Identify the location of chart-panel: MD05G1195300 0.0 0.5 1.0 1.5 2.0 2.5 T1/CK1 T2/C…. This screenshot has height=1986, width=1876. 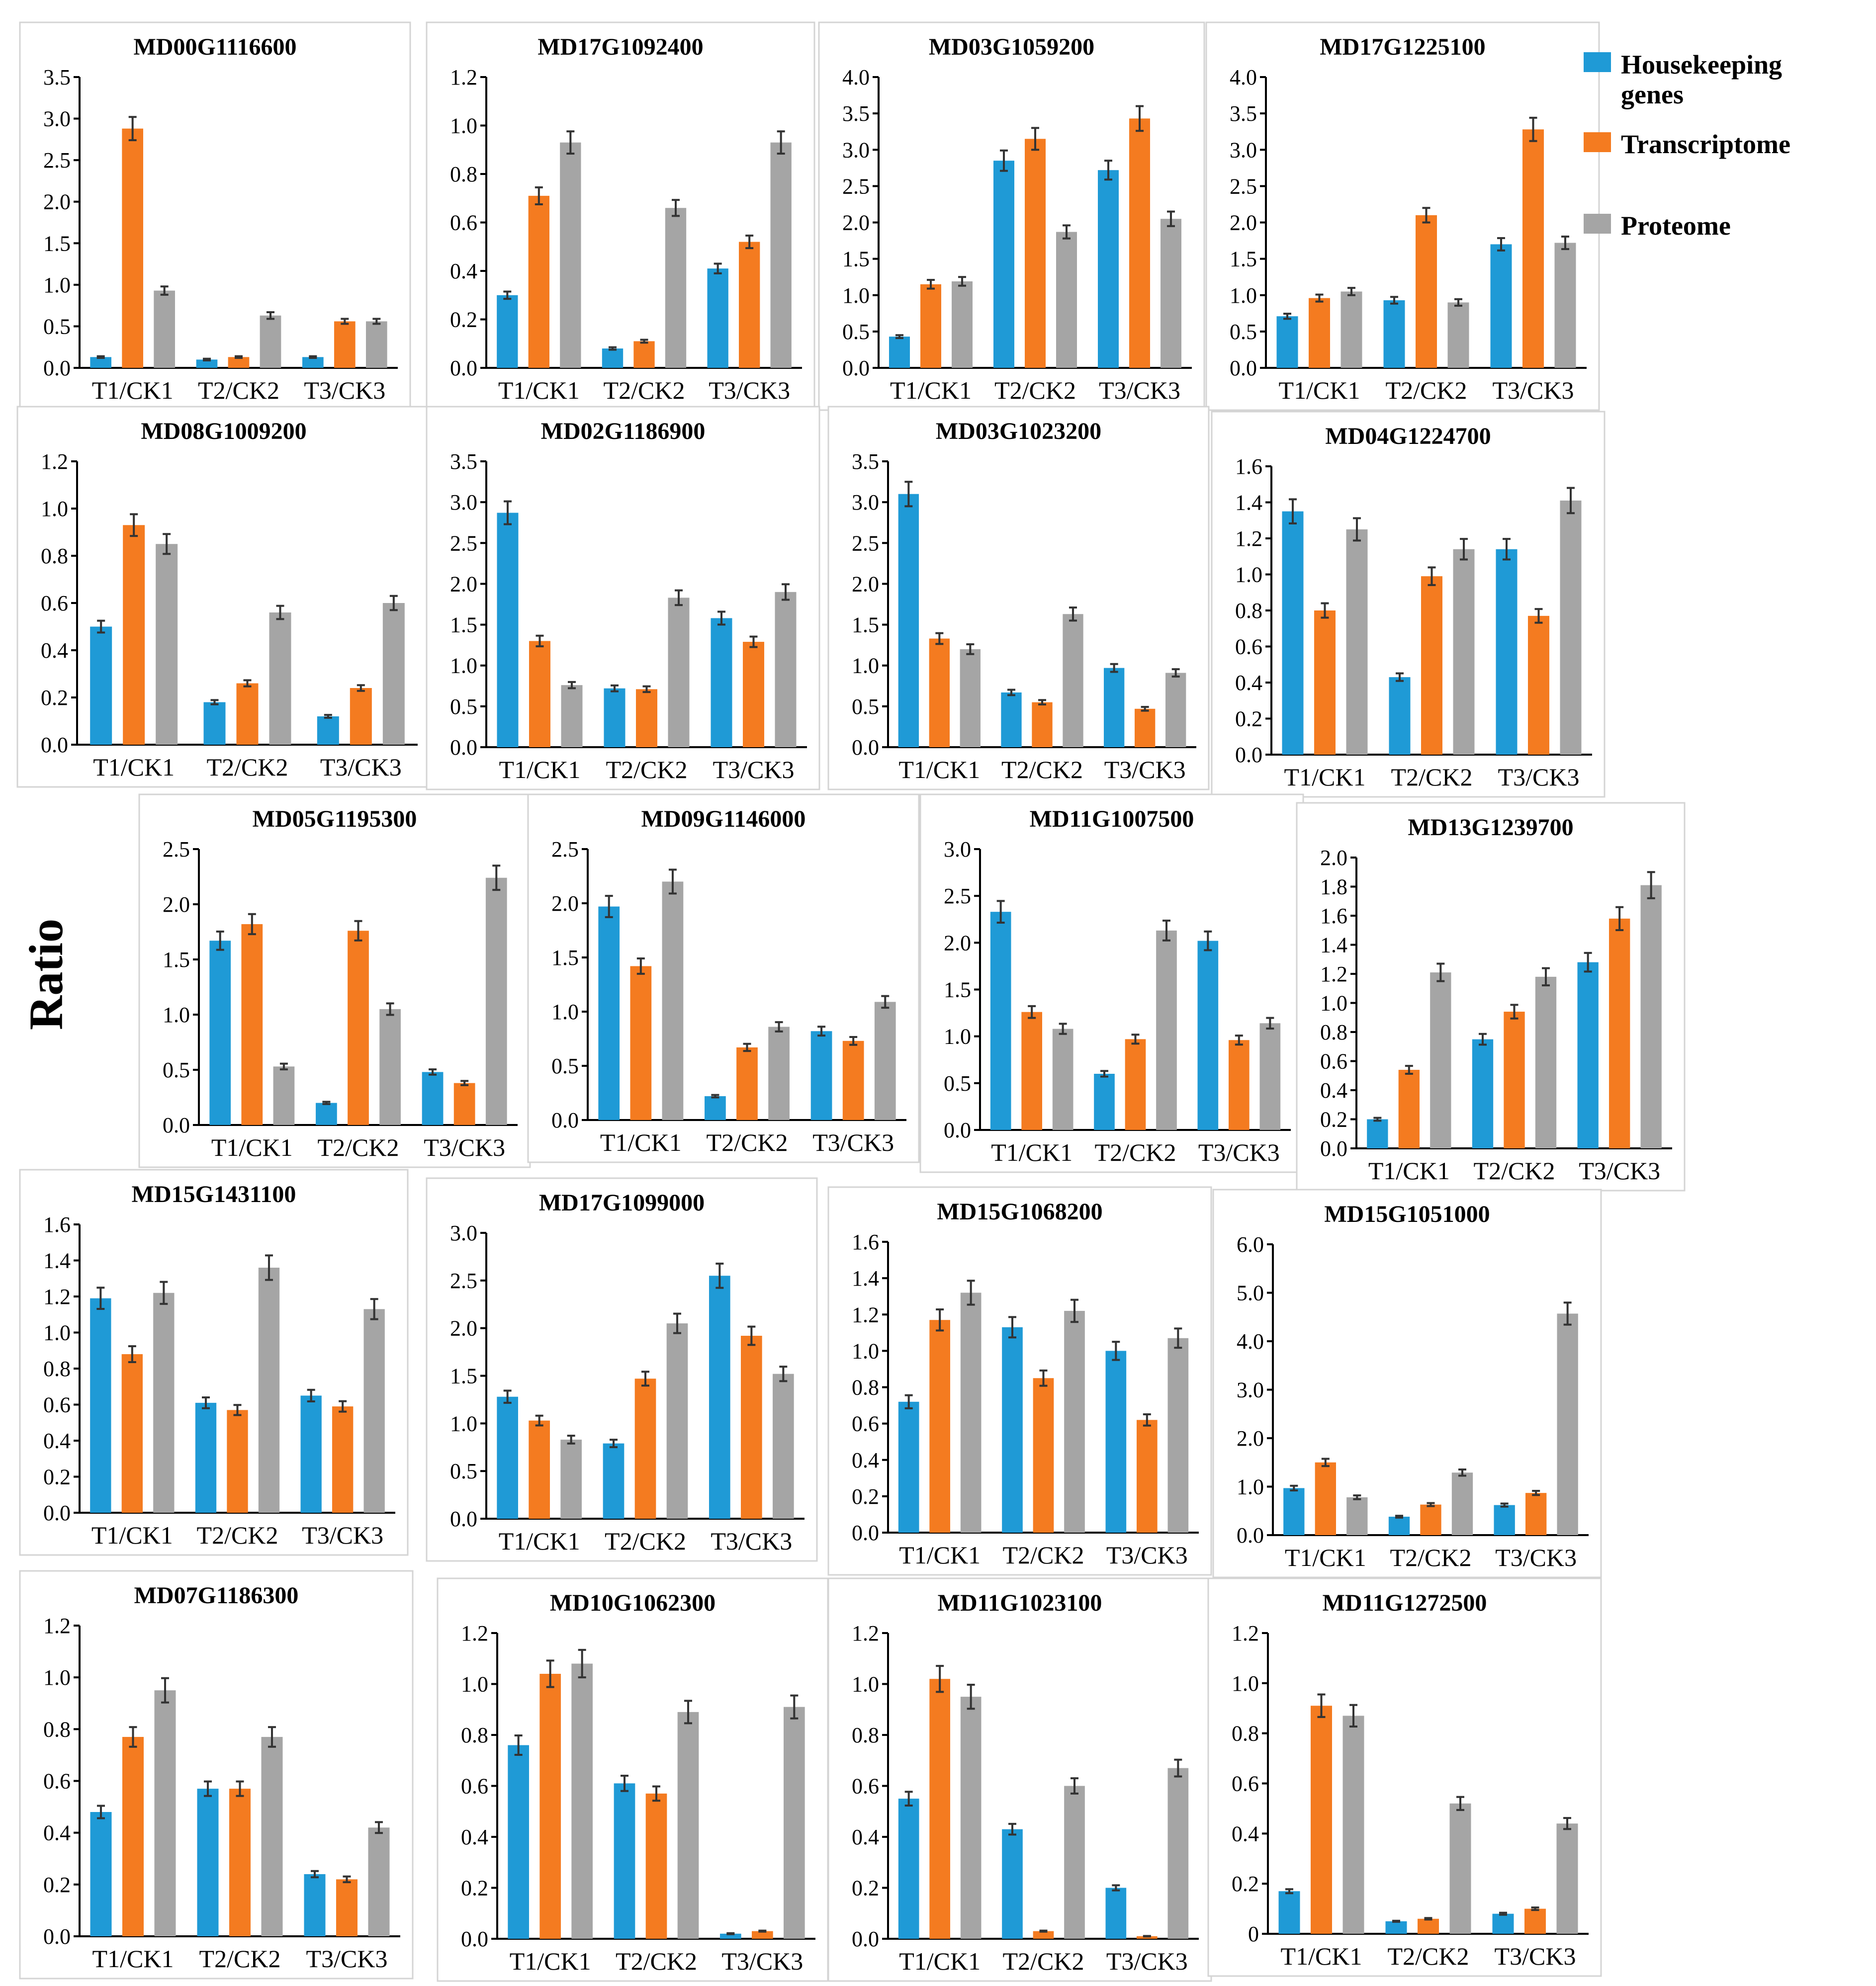
(334, 980).